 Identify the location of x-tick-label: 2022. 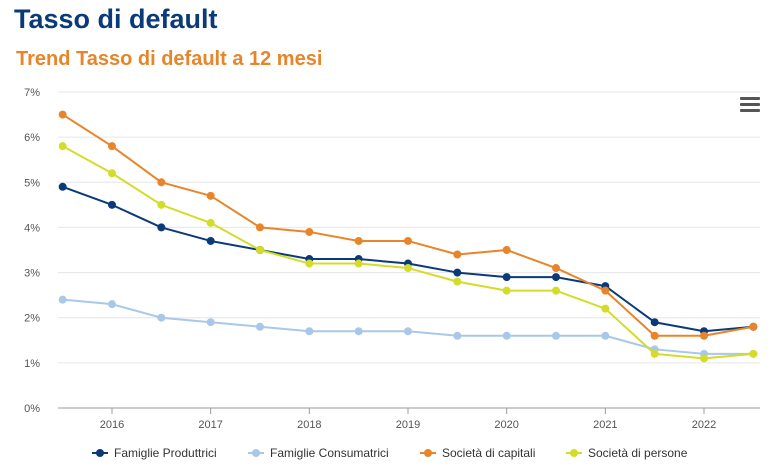
(704, 425).